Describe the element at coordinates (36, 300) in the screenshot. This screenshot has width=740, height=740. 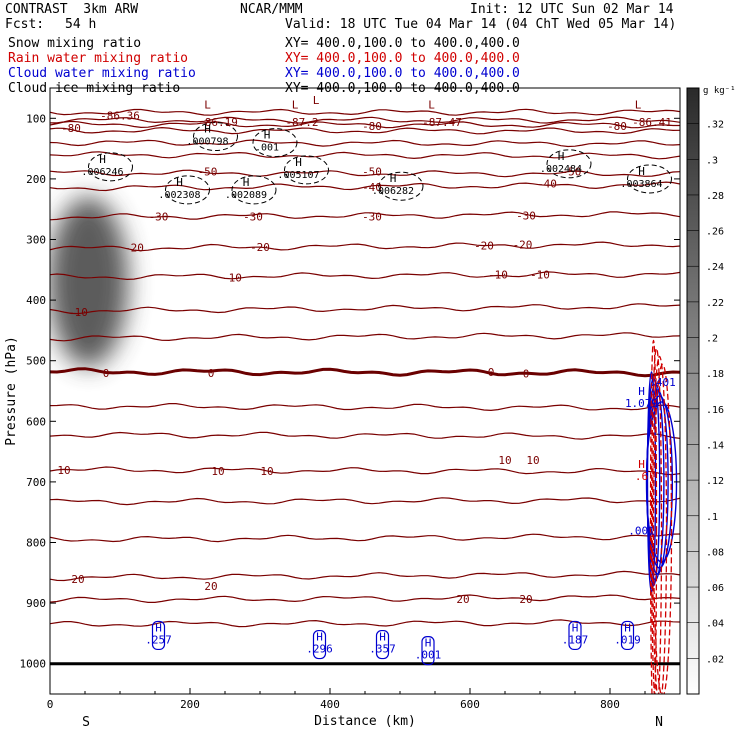
I see `y-tick-label: 400` at that location.